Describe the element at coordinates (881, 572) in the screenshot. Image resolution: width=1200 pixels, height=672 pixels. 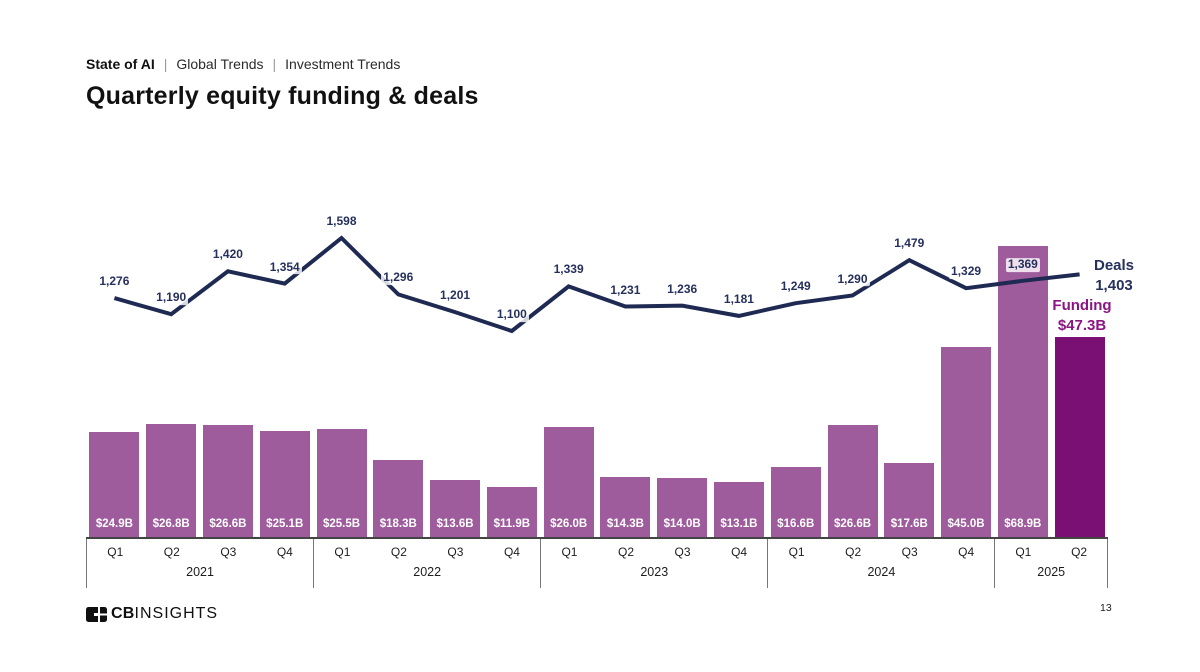
I see `year-label: 2024` at that location.